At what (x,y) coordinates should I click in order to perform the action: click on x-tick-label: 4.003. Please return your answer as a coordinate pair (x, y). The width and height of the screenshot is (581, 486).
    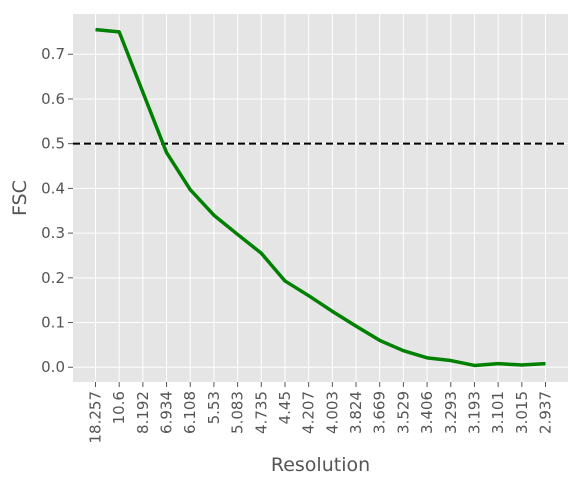
    Looking at the image, I should click on (332, 412).